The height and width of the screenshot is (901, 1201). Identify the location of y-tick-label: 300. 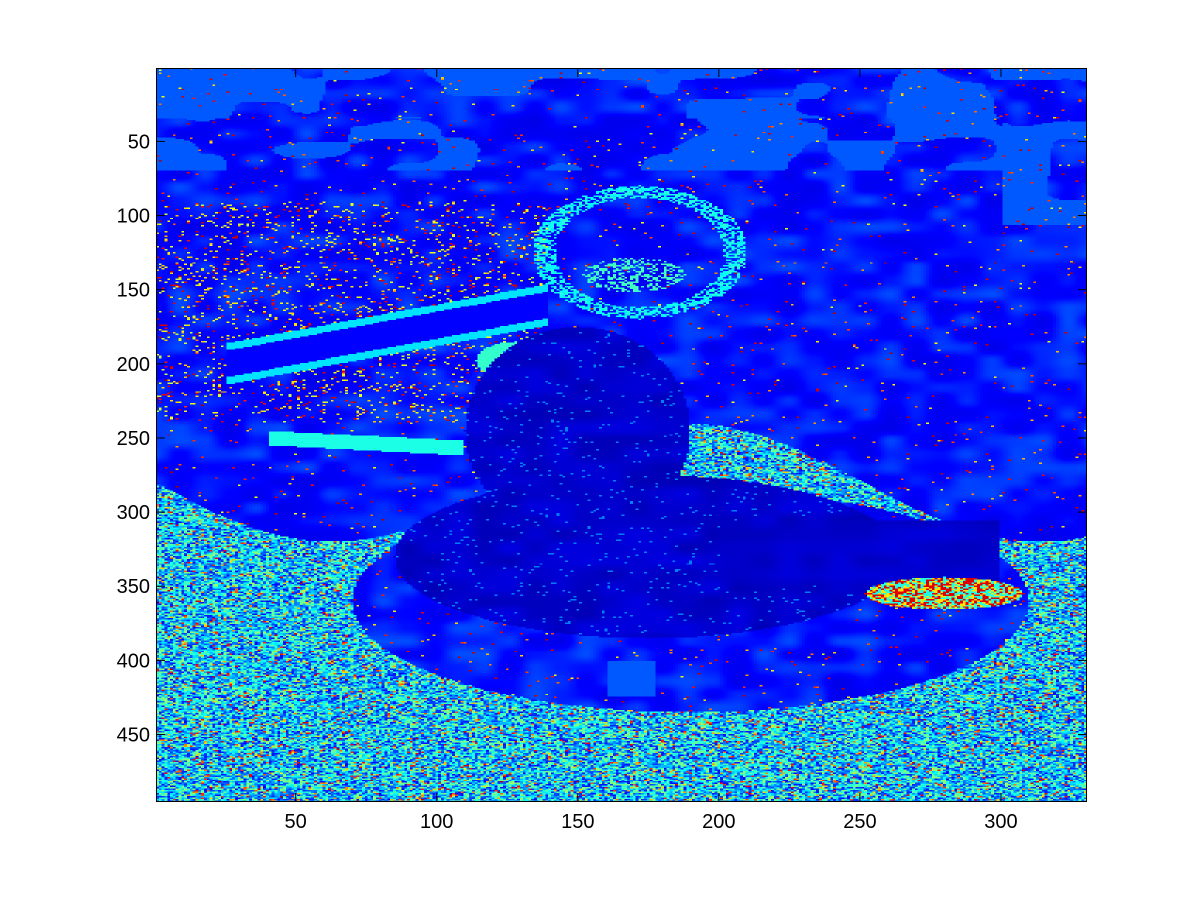
(133, 513).